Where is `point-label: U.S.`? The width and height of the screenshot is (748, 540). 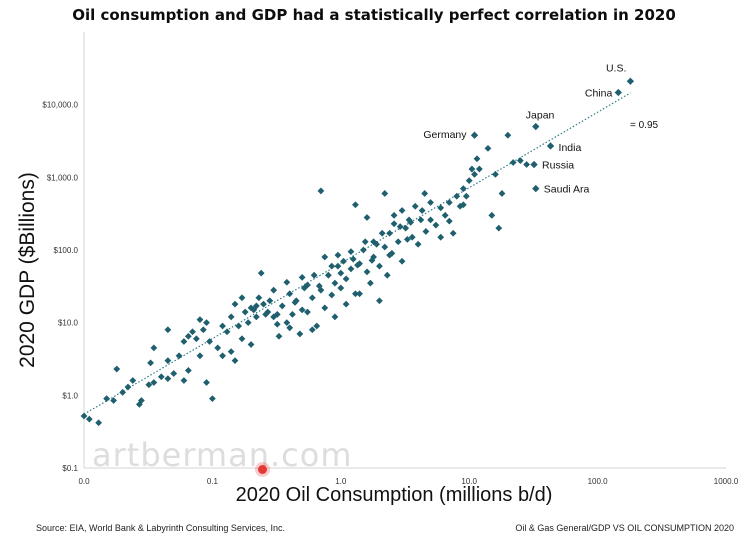 point-label: U.S. is located at coordinates (616, 68).